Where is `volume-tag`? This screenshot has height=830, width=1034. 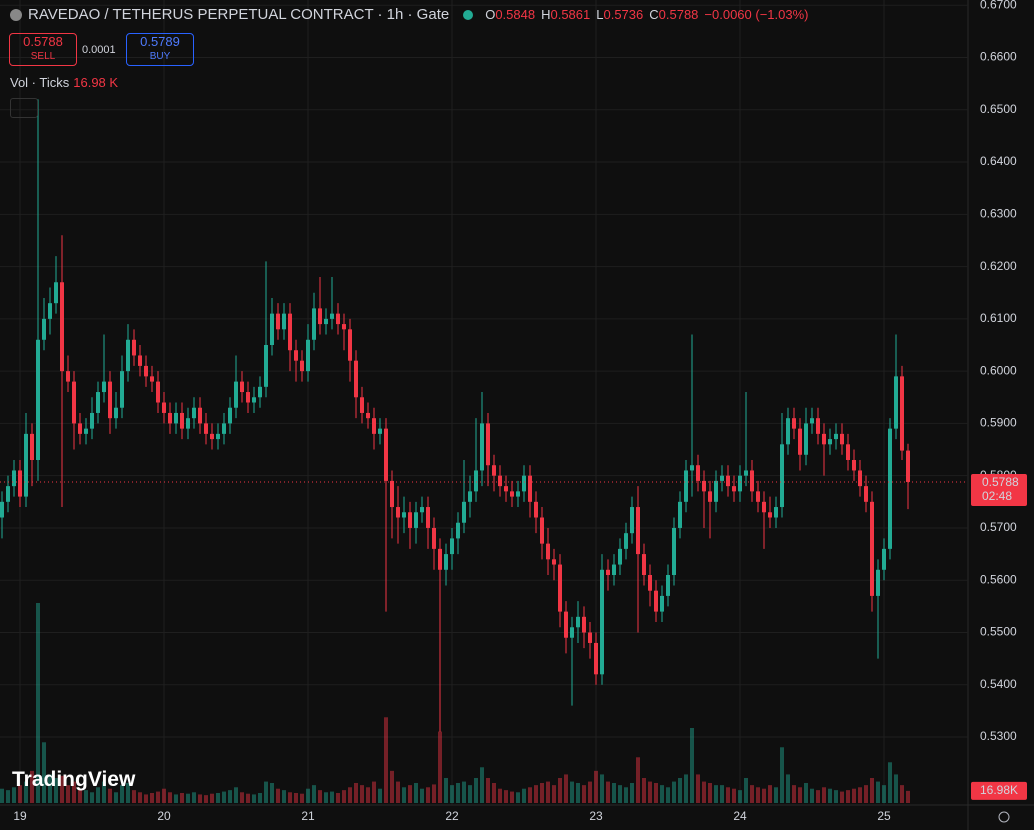 volume-tag is located at coordinates (999, 790).